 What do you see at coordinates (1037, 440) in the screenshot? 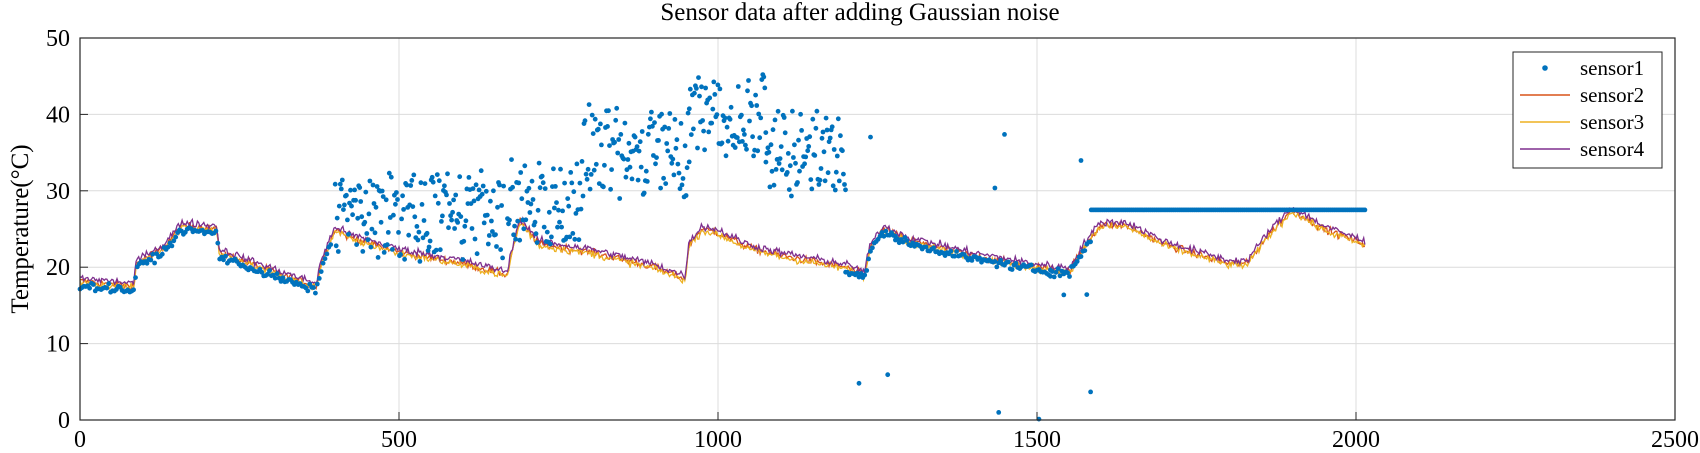
I see `x-tick-label: 1500` at bounding box center [1037, 440].